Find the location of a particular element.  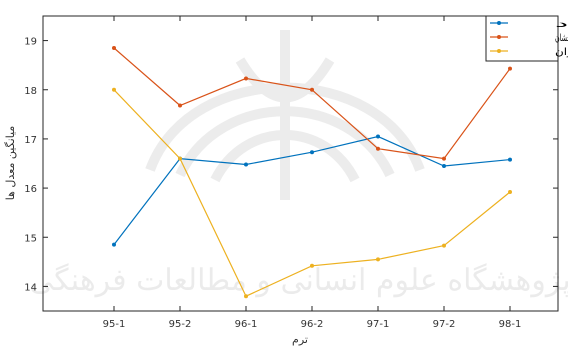

y-tick-label: 17 is located at coordinates (30, 140).